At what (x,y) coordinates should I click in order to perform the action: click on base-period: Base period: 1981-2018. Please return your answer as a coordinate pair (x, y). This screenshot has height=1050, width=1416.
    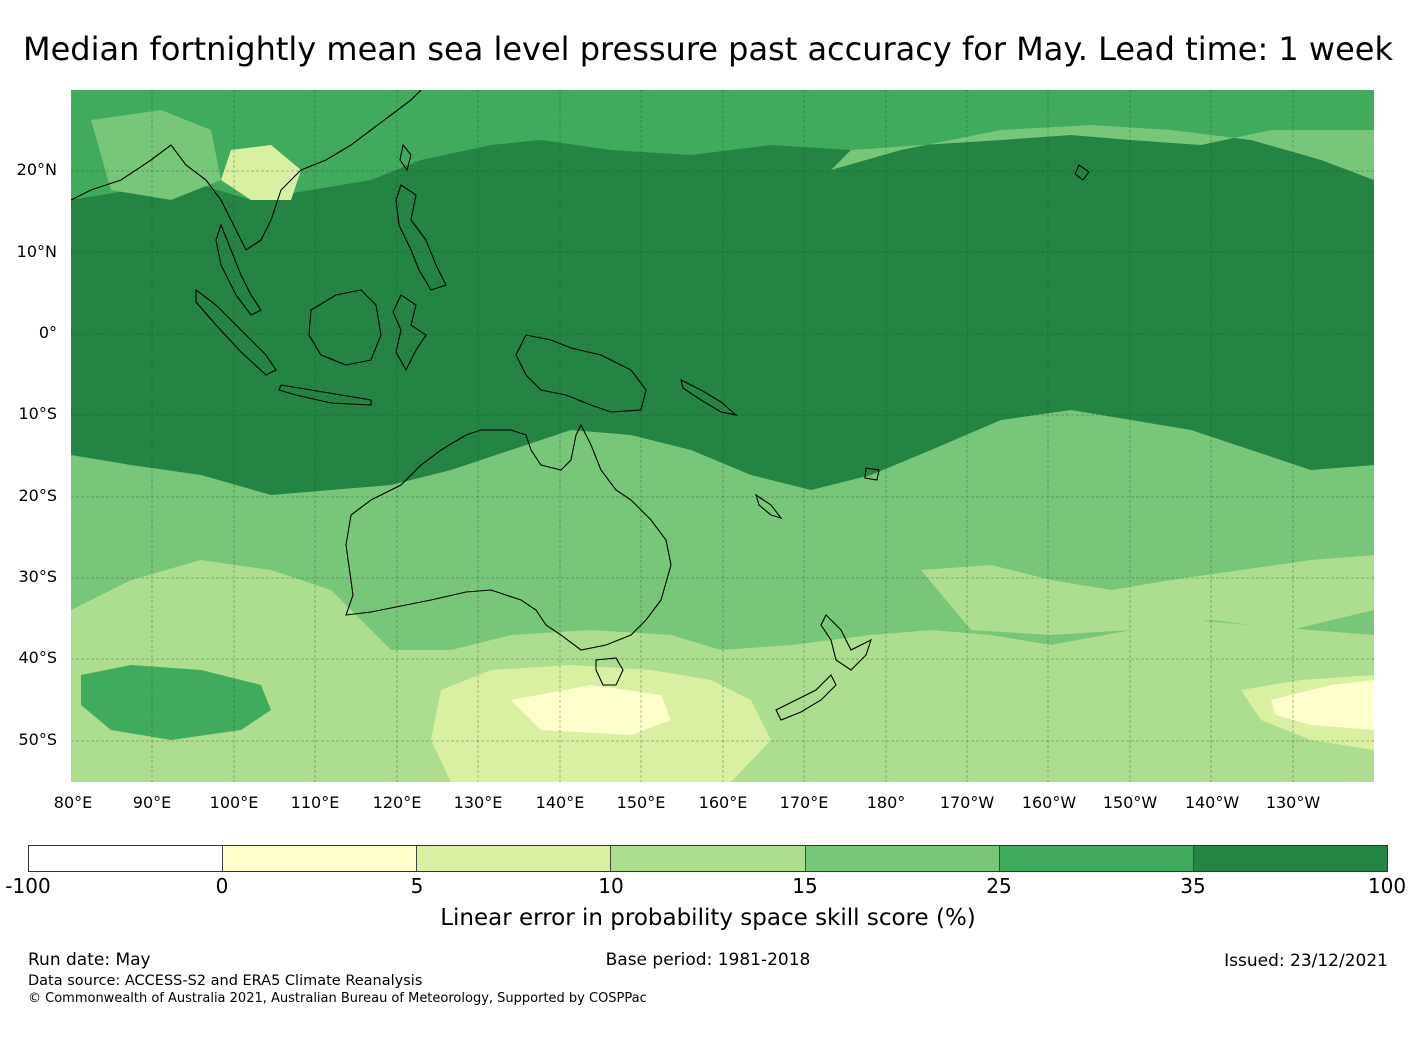
    Looking at the image, I should click on (708, 960).